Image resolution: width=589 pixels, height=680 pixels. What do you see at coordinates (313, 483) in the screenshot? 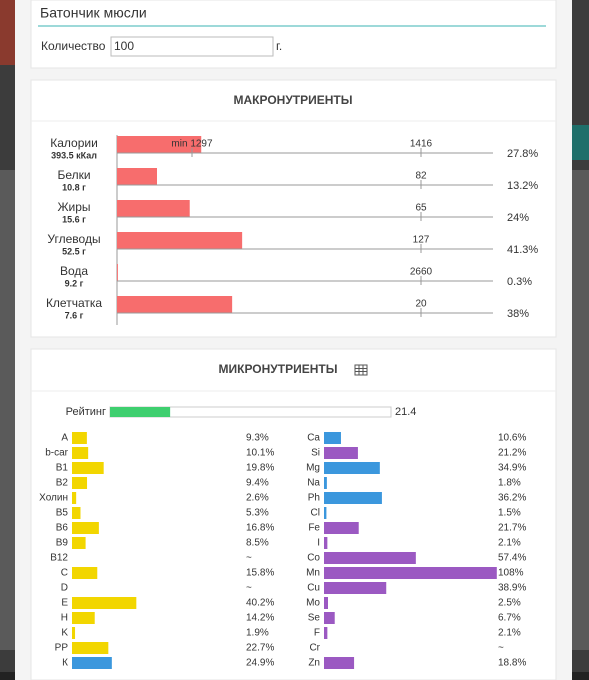
I see `micro-name: Na` at bounding box center [313, 483].